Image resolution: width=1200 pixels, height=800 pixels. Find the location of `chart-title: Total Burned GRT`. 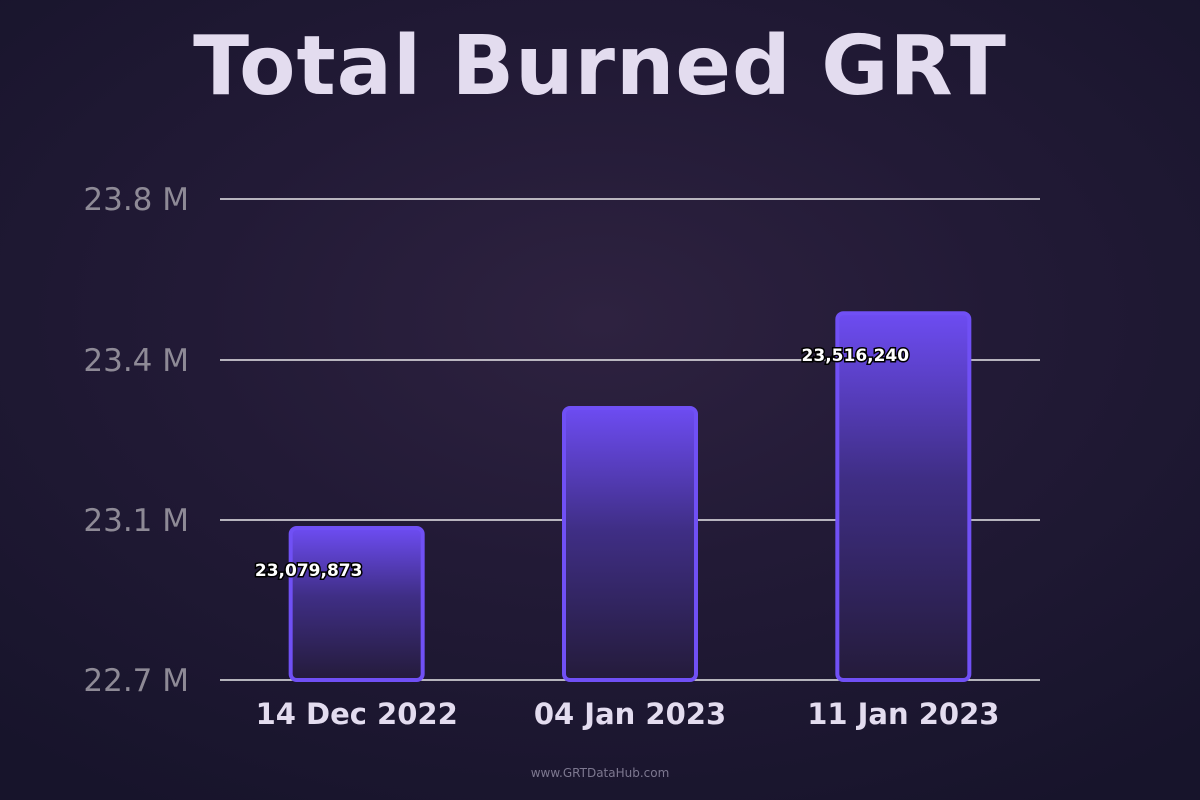

chart-title: Total Burned GRT is located at coordinates (600, 66).